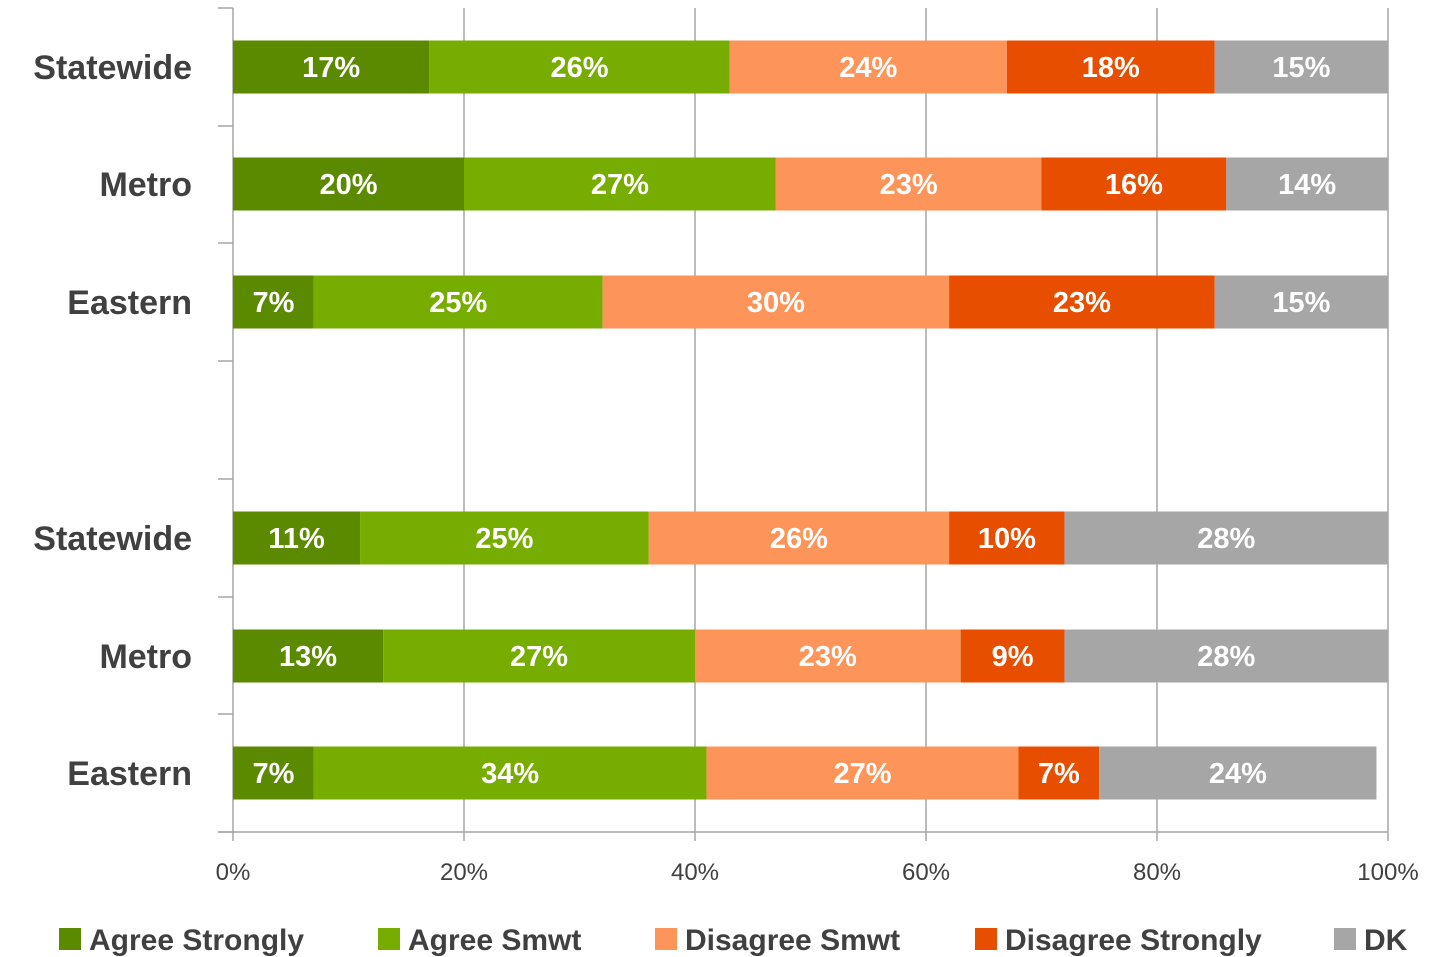 This screenshot has width=1443, height=957. I want to click on legend-label: DK, so click(1386, 940).